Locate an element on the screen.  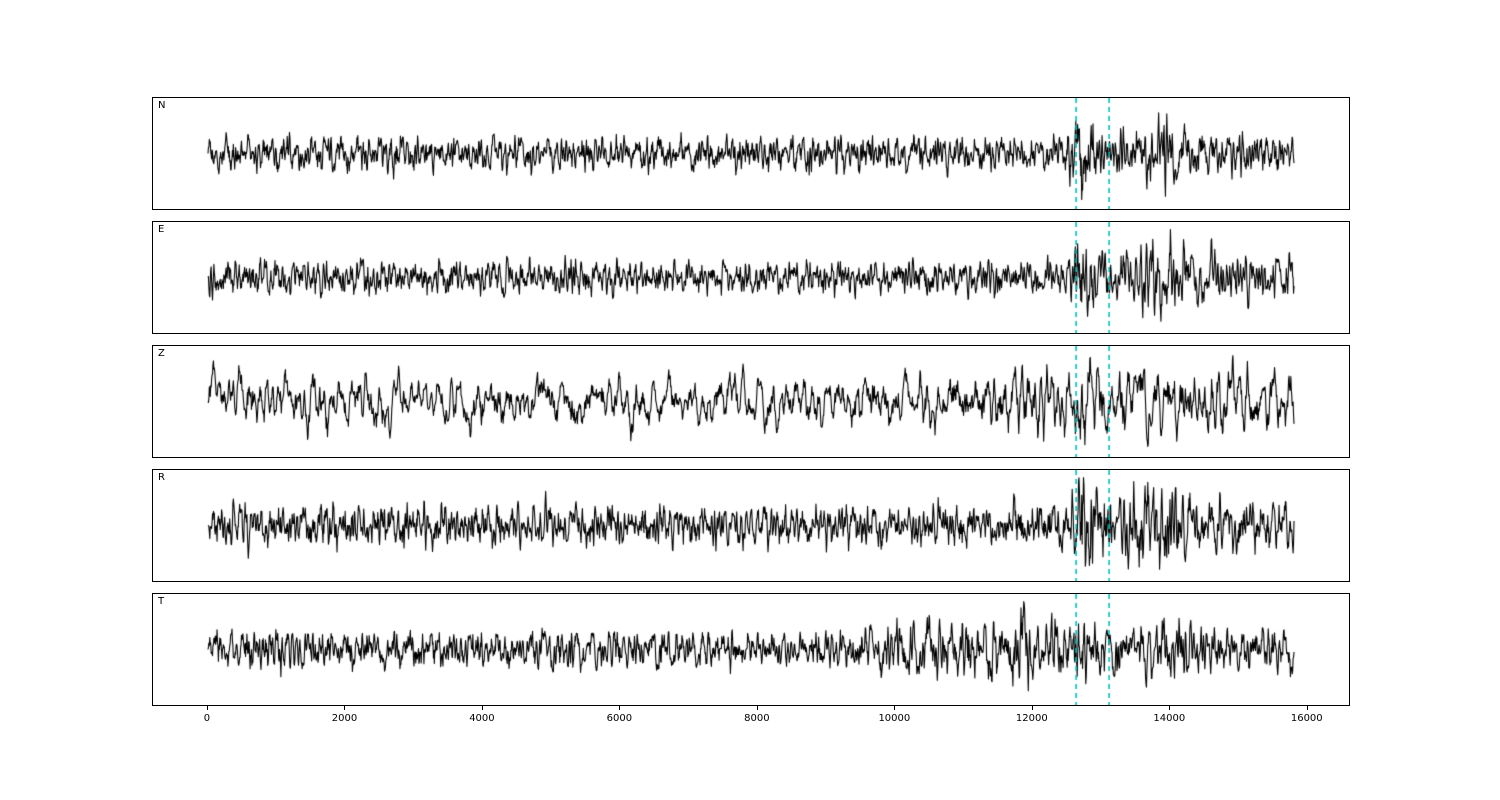
x-tick-label: 6000 is located at coordinates (619, 718).